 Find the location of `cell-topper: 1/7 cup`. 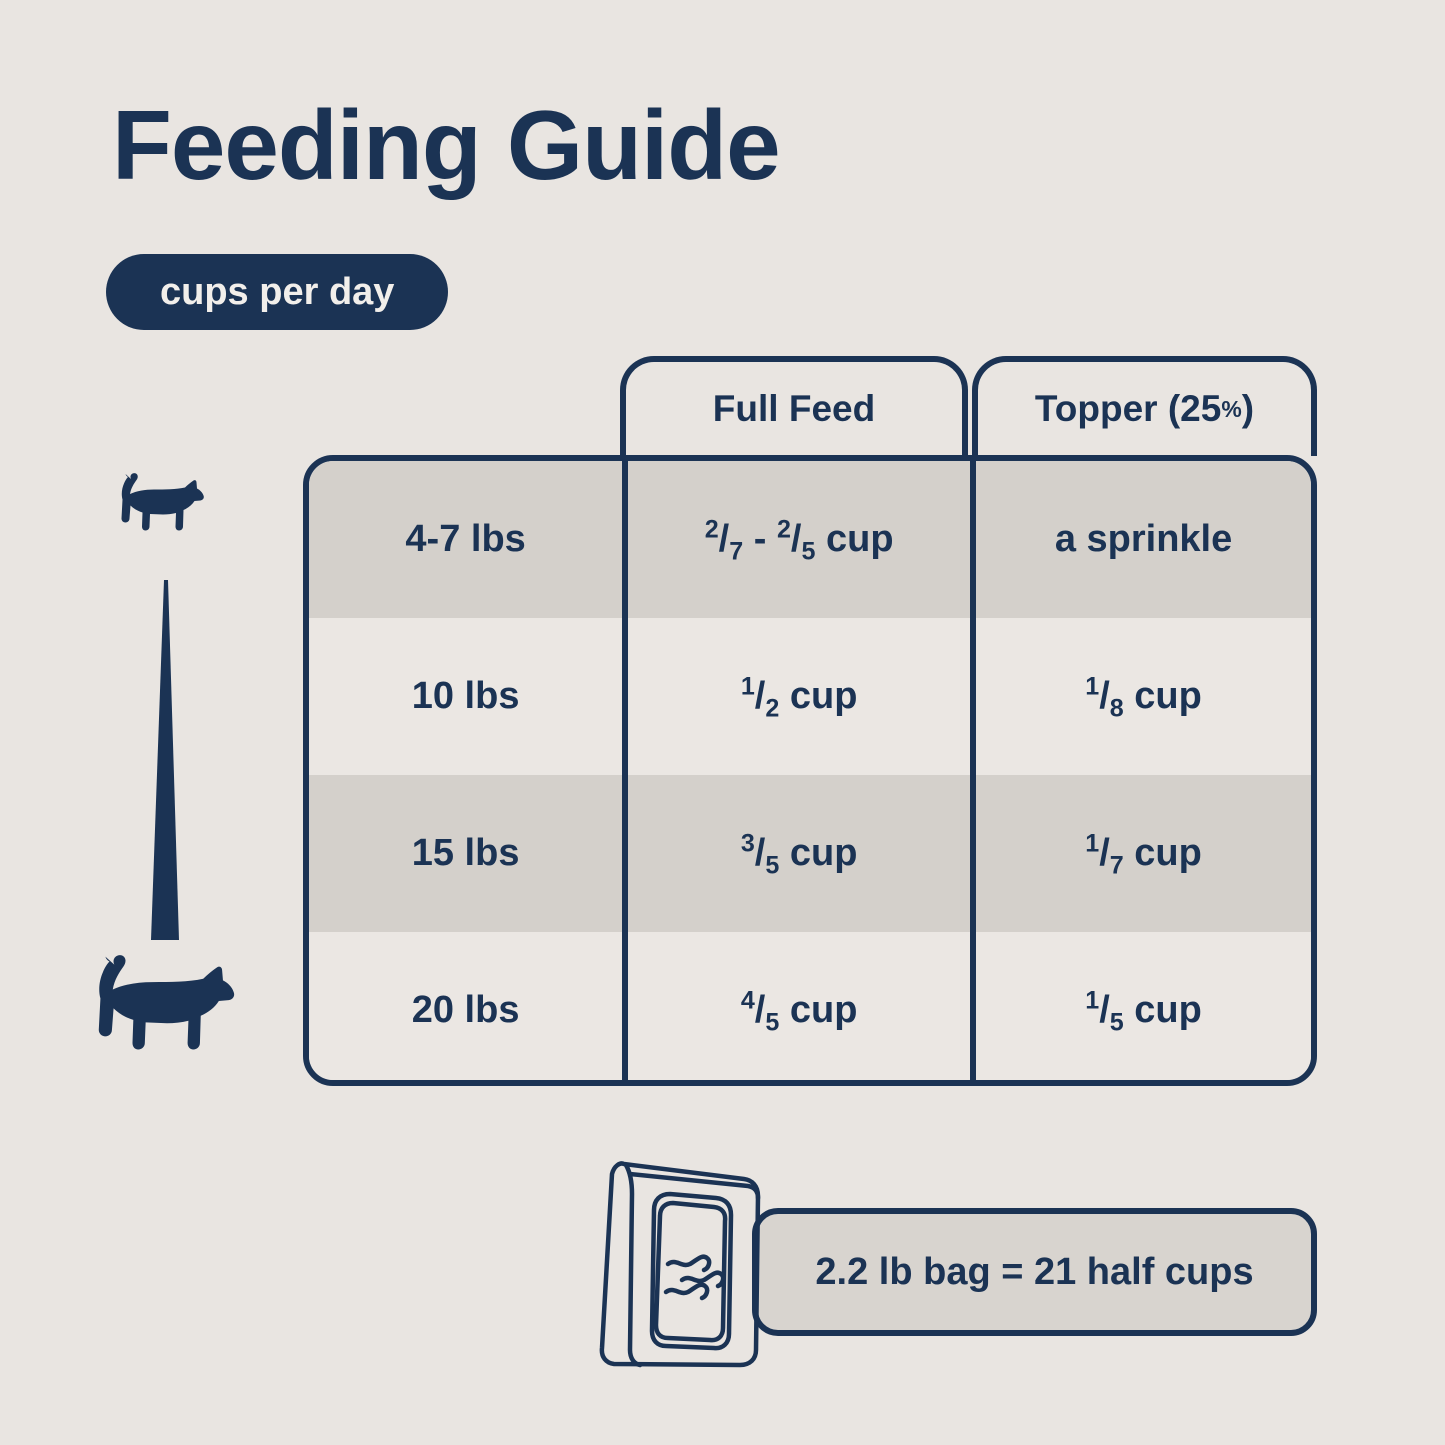

cell-topper: 1/7 cup is located at coordinates (1140, 853).